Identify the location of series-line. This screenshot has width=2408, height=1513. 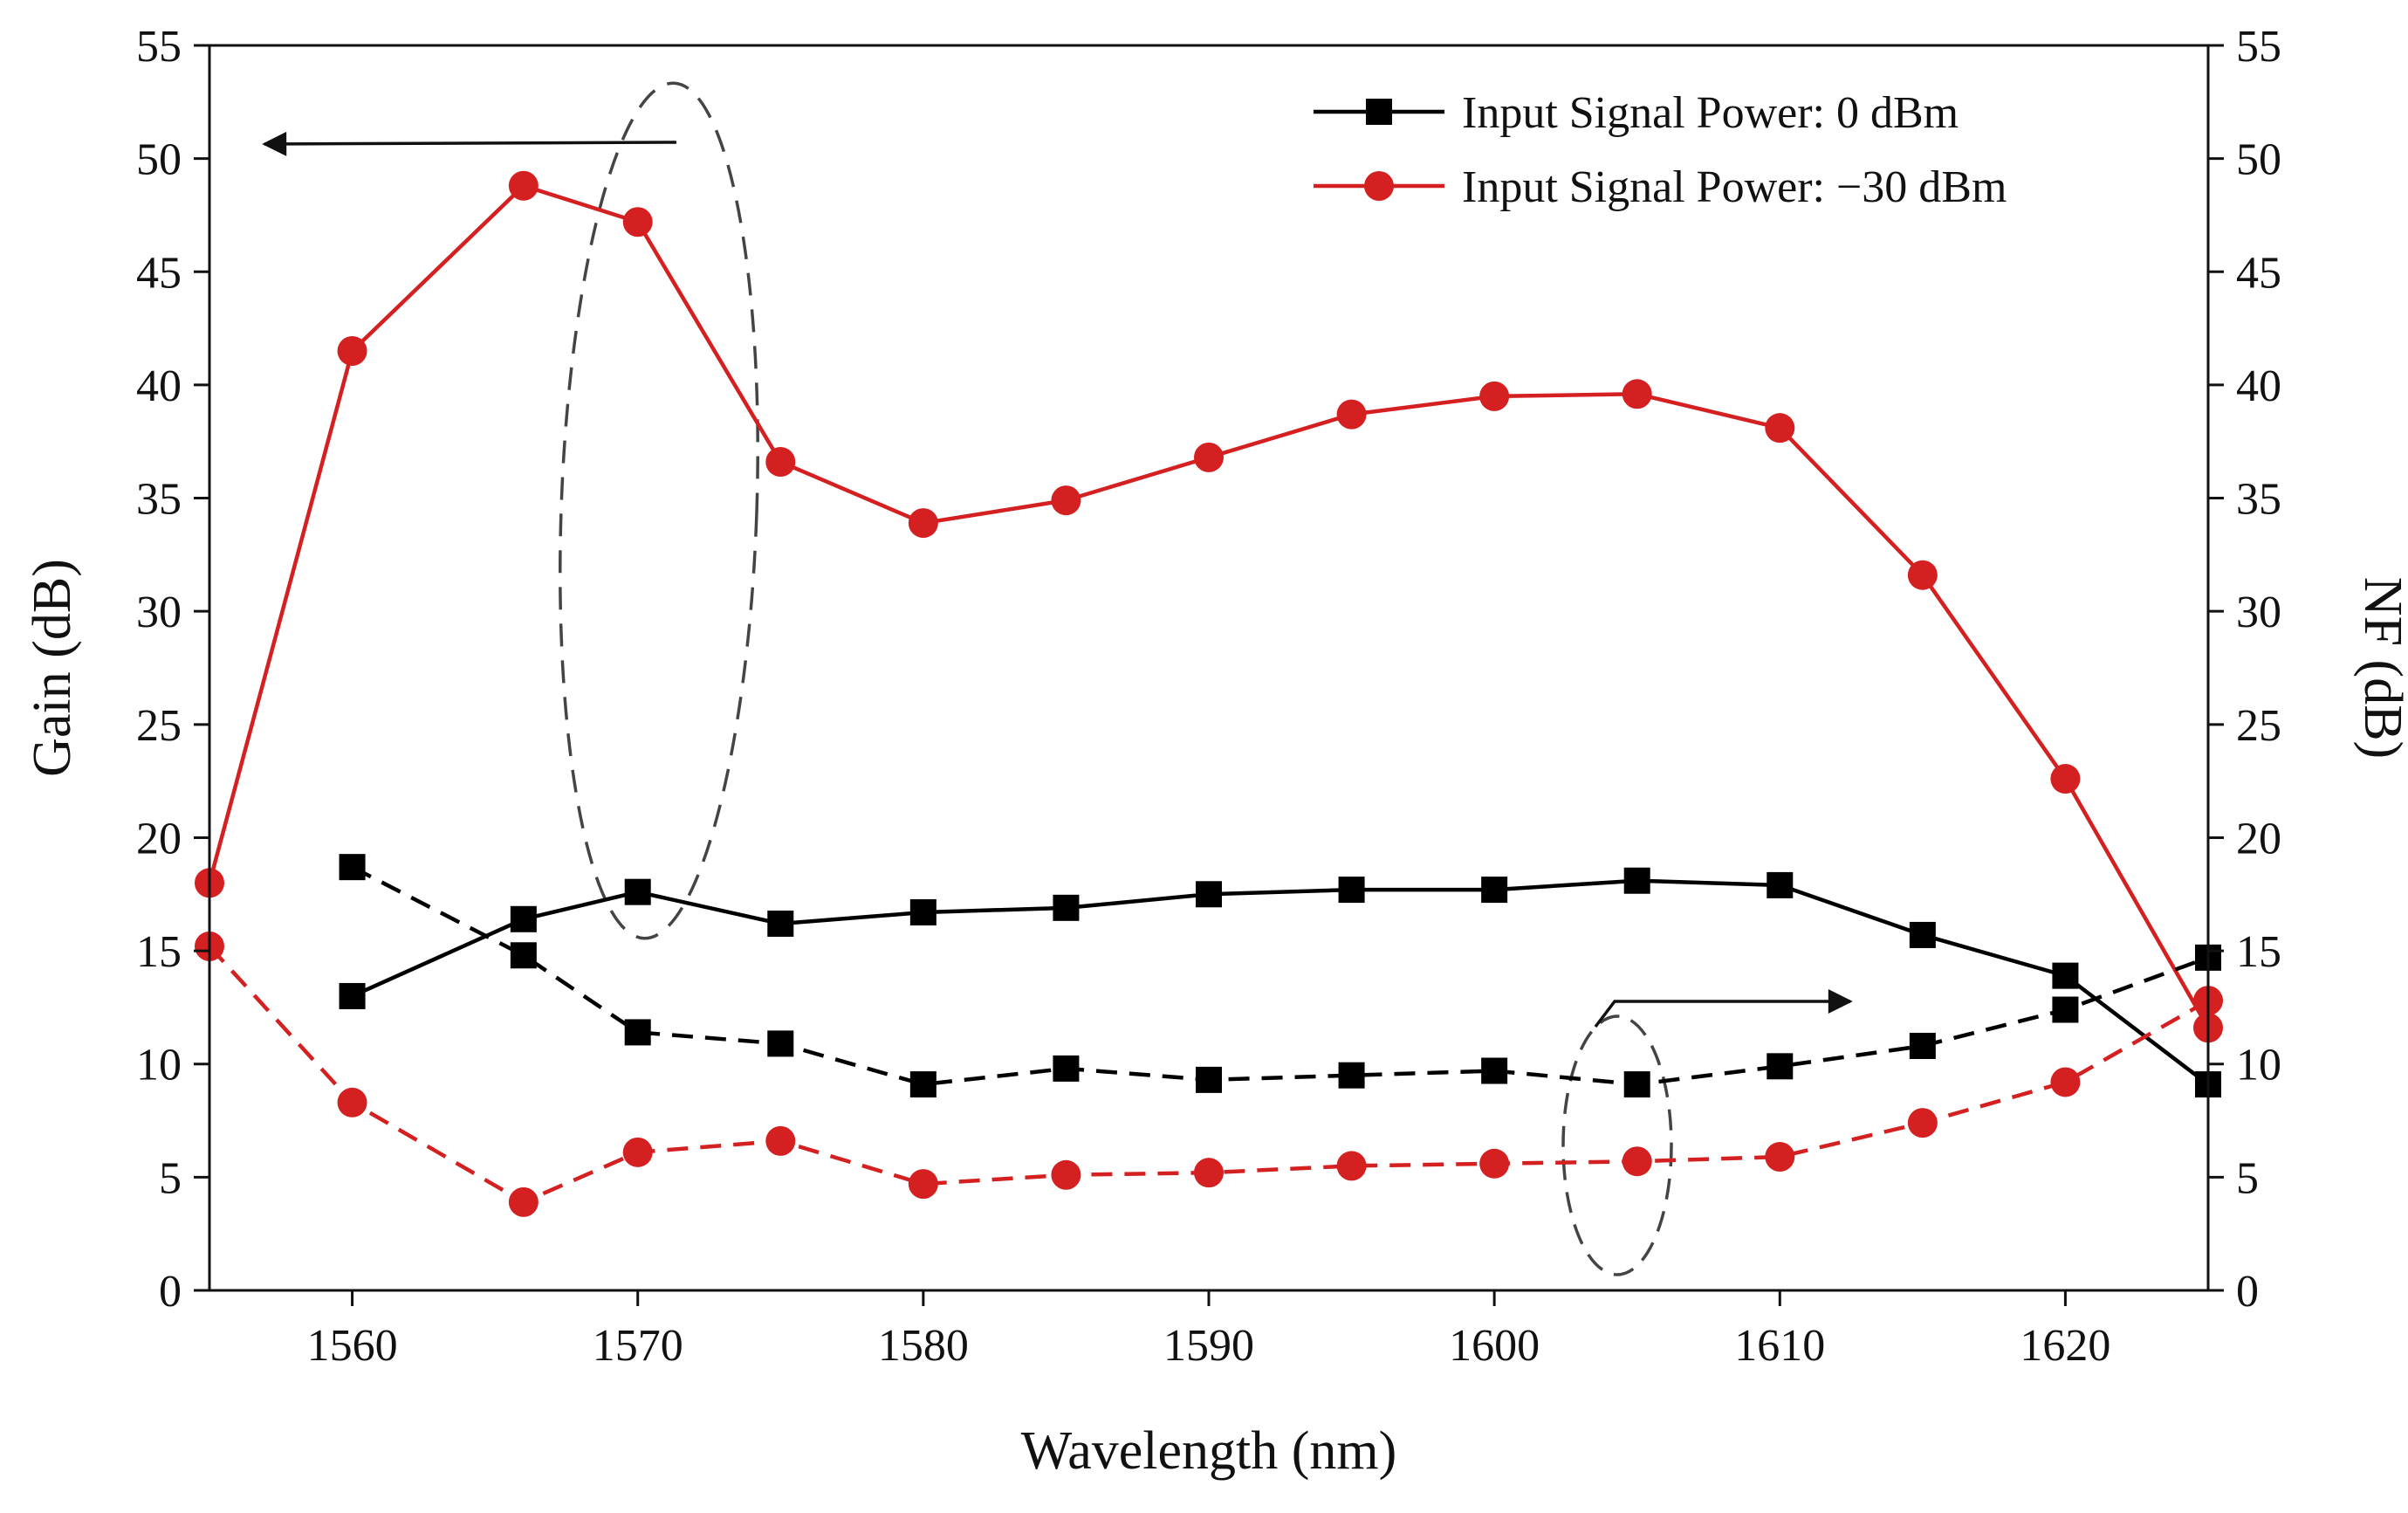
(1280, 982).